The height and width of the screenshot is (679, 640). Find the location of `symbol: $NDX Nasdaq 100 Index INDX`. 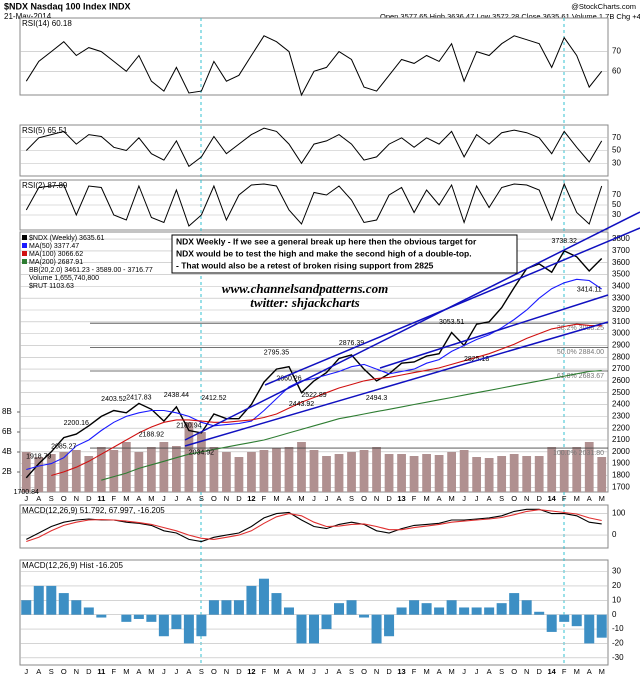

symbol: $NDX Nasdaq 100 Index INDX is located at coordinates (67, 6).